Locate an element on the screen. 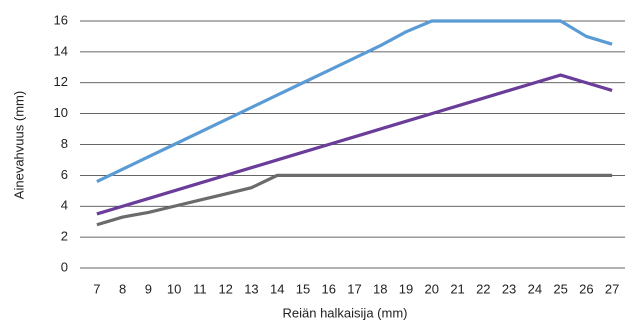  x-tick-label: 11 is located at coordinates (200, 288).